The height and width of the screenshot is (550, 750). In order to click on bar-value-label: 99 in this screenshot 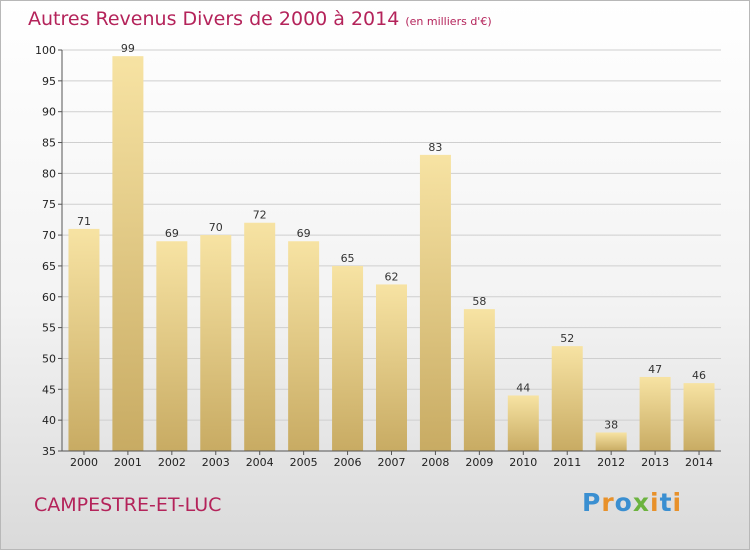, I will do `click(128, 48)`.